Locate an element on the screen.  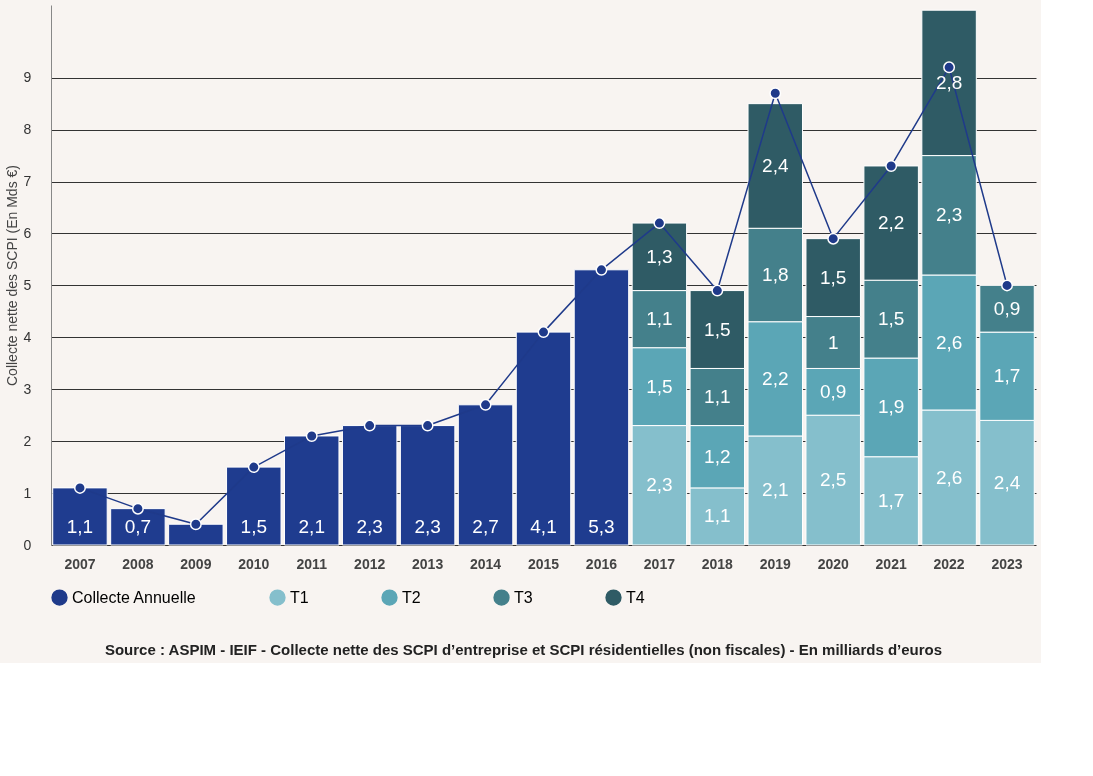
x-tick-label: 2011 is located at coordinates (312, 563).